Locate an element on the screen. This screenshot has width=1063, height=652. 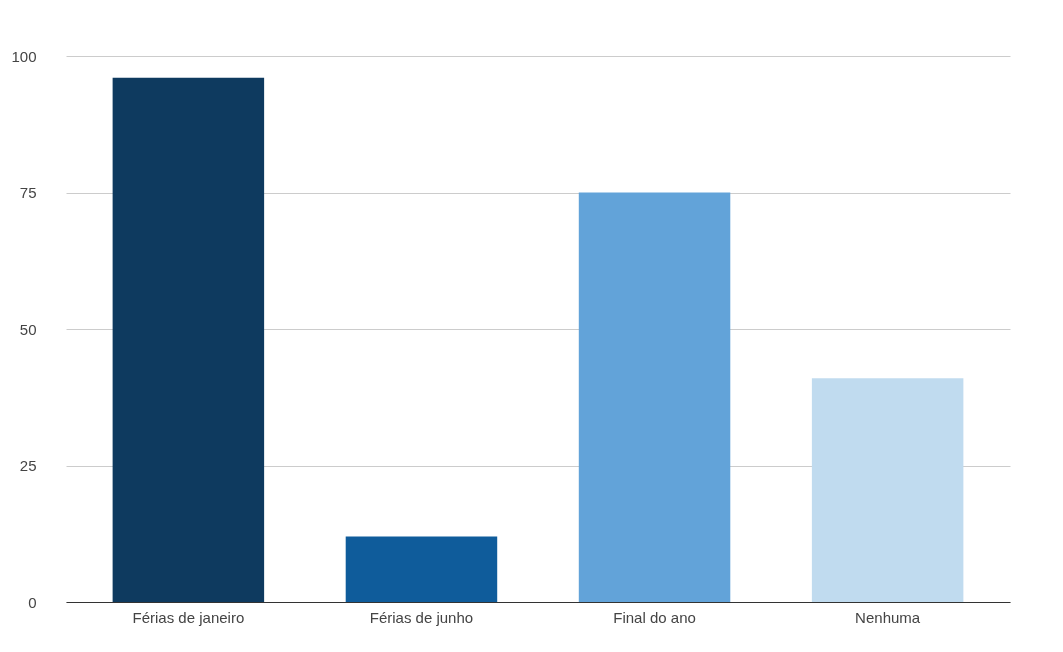
y-tick-label: 25 is located at coordinates (28, 465).